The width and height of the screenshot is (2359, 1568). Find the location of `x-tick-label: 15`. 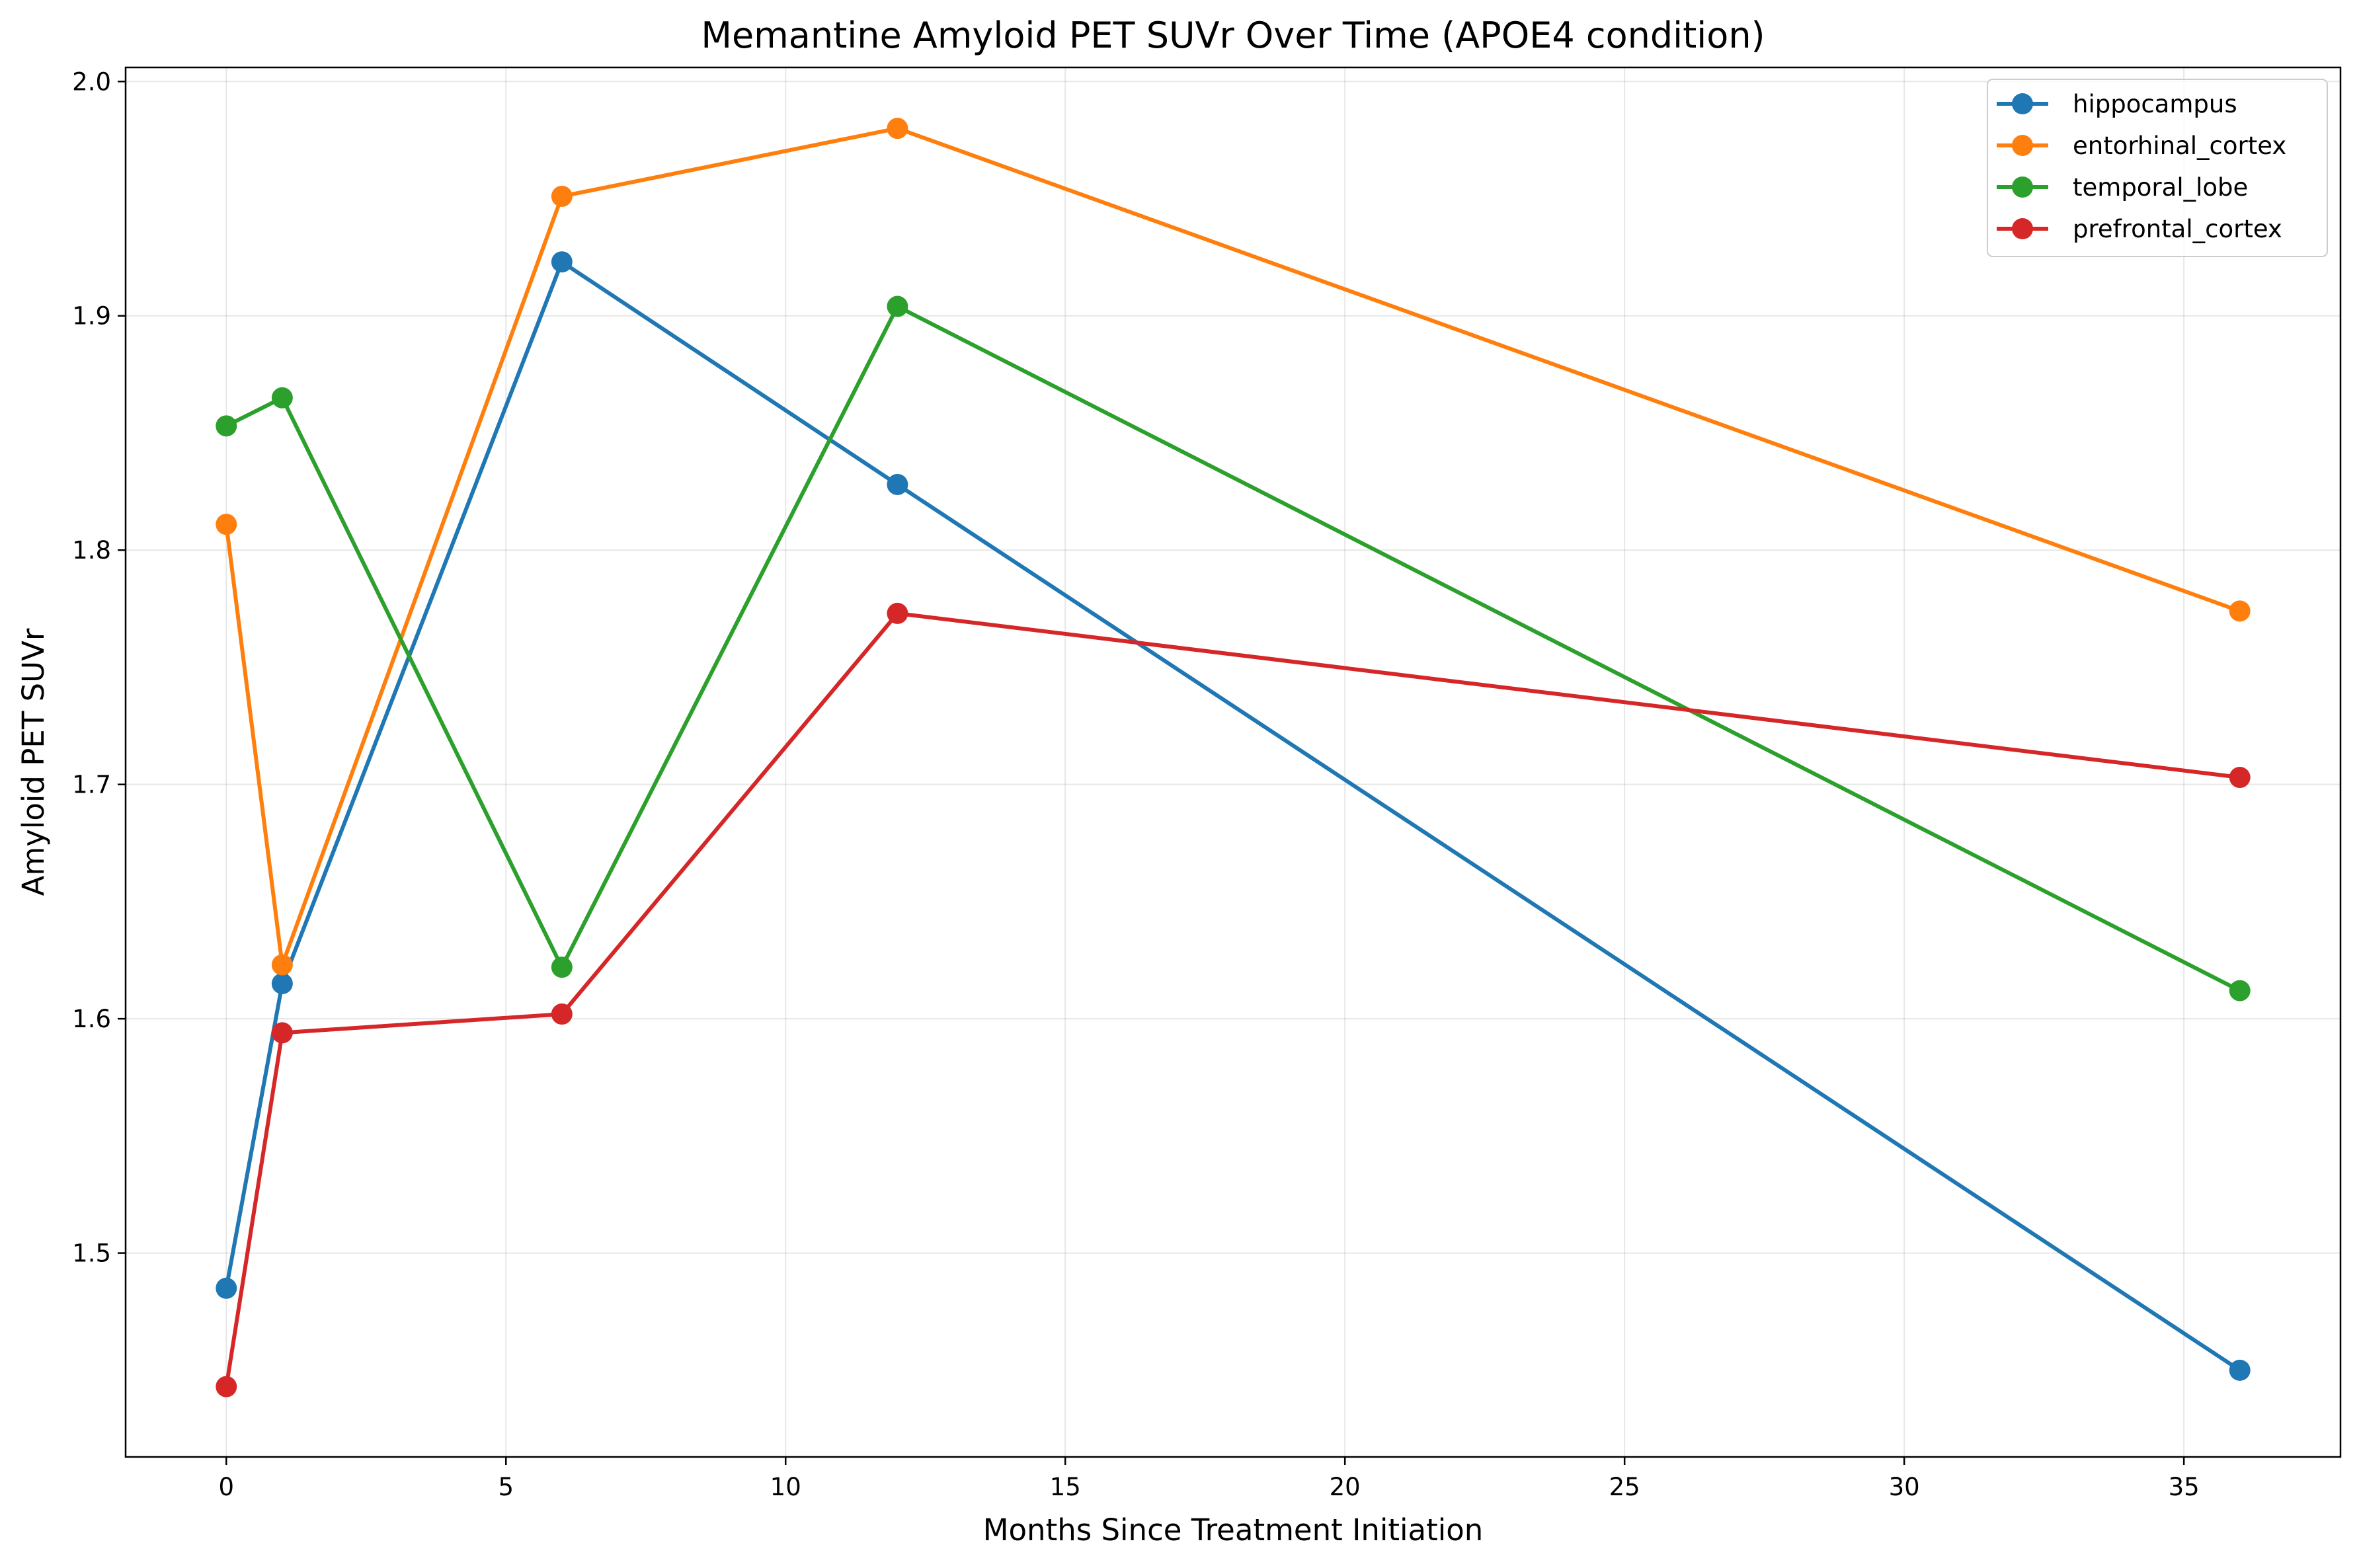

x-tick-label: 15 is located at coordinates (1065, 1487).